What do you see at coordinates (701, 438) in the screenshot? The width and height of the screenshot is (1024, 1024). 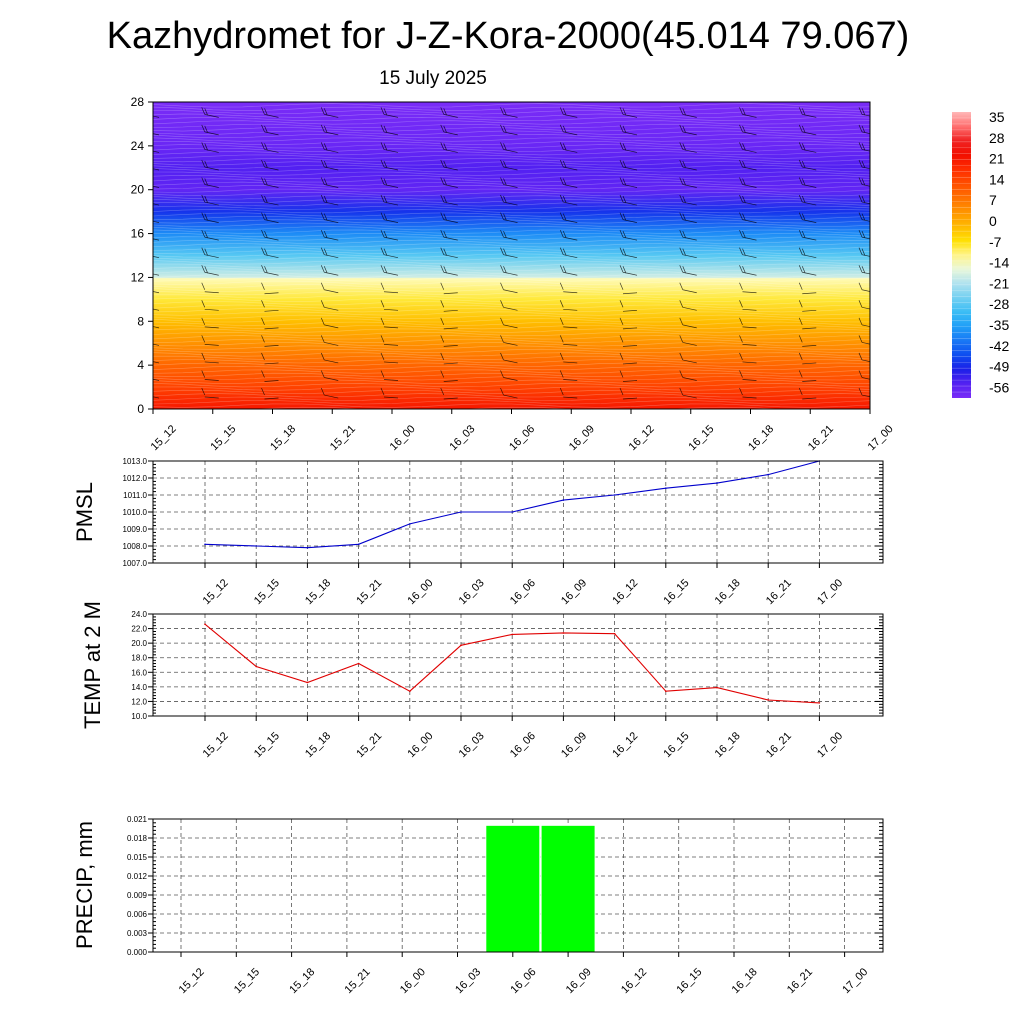 I see `heatmap-xtick-label: 16_15` at bounding box center [701, 438].